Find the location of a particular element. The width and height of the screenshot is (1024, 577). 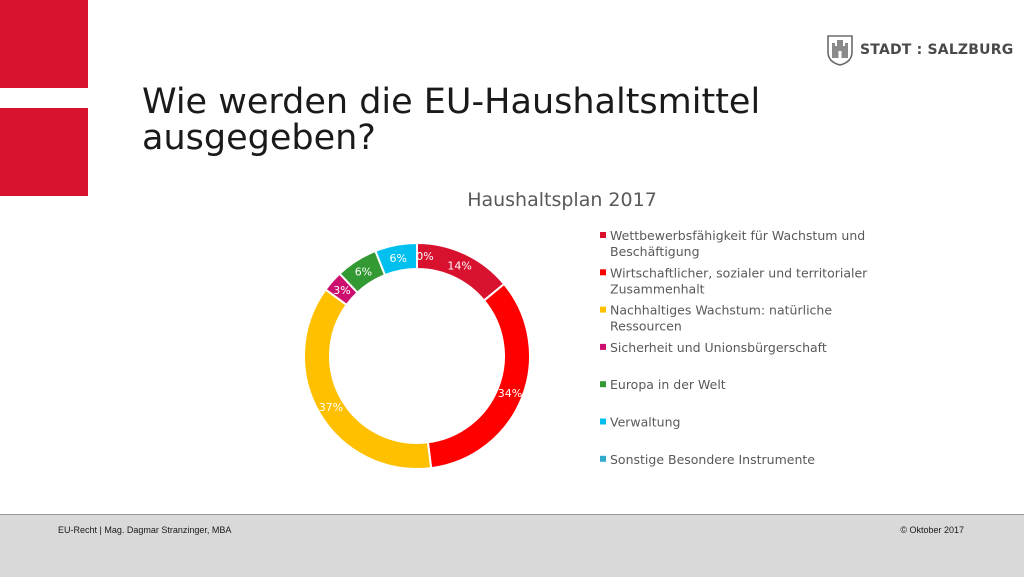

city-crest-icon is located at coordinates (840, 50).